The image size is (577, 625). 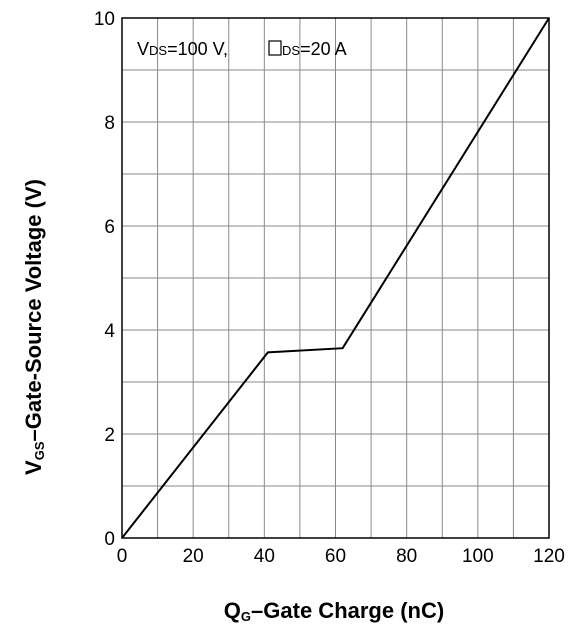 What do you see at coordinates (275, 48) in the screenshot?
I see `annot-current-symbol-box` at bounding box center [275, 48].